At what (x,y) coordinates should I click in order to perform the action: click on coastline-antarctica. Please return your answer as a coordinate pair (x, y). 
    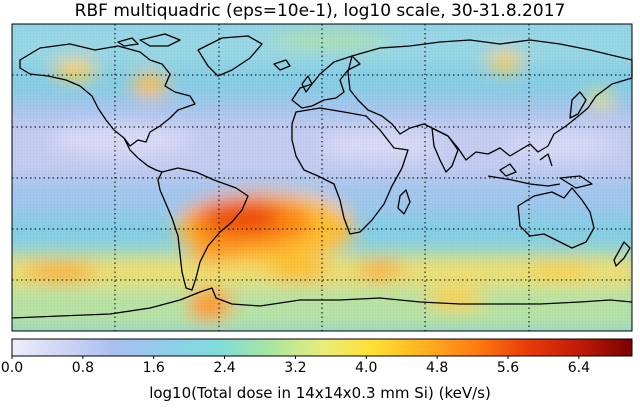
    Looking at the image, I should click on (322, 303).